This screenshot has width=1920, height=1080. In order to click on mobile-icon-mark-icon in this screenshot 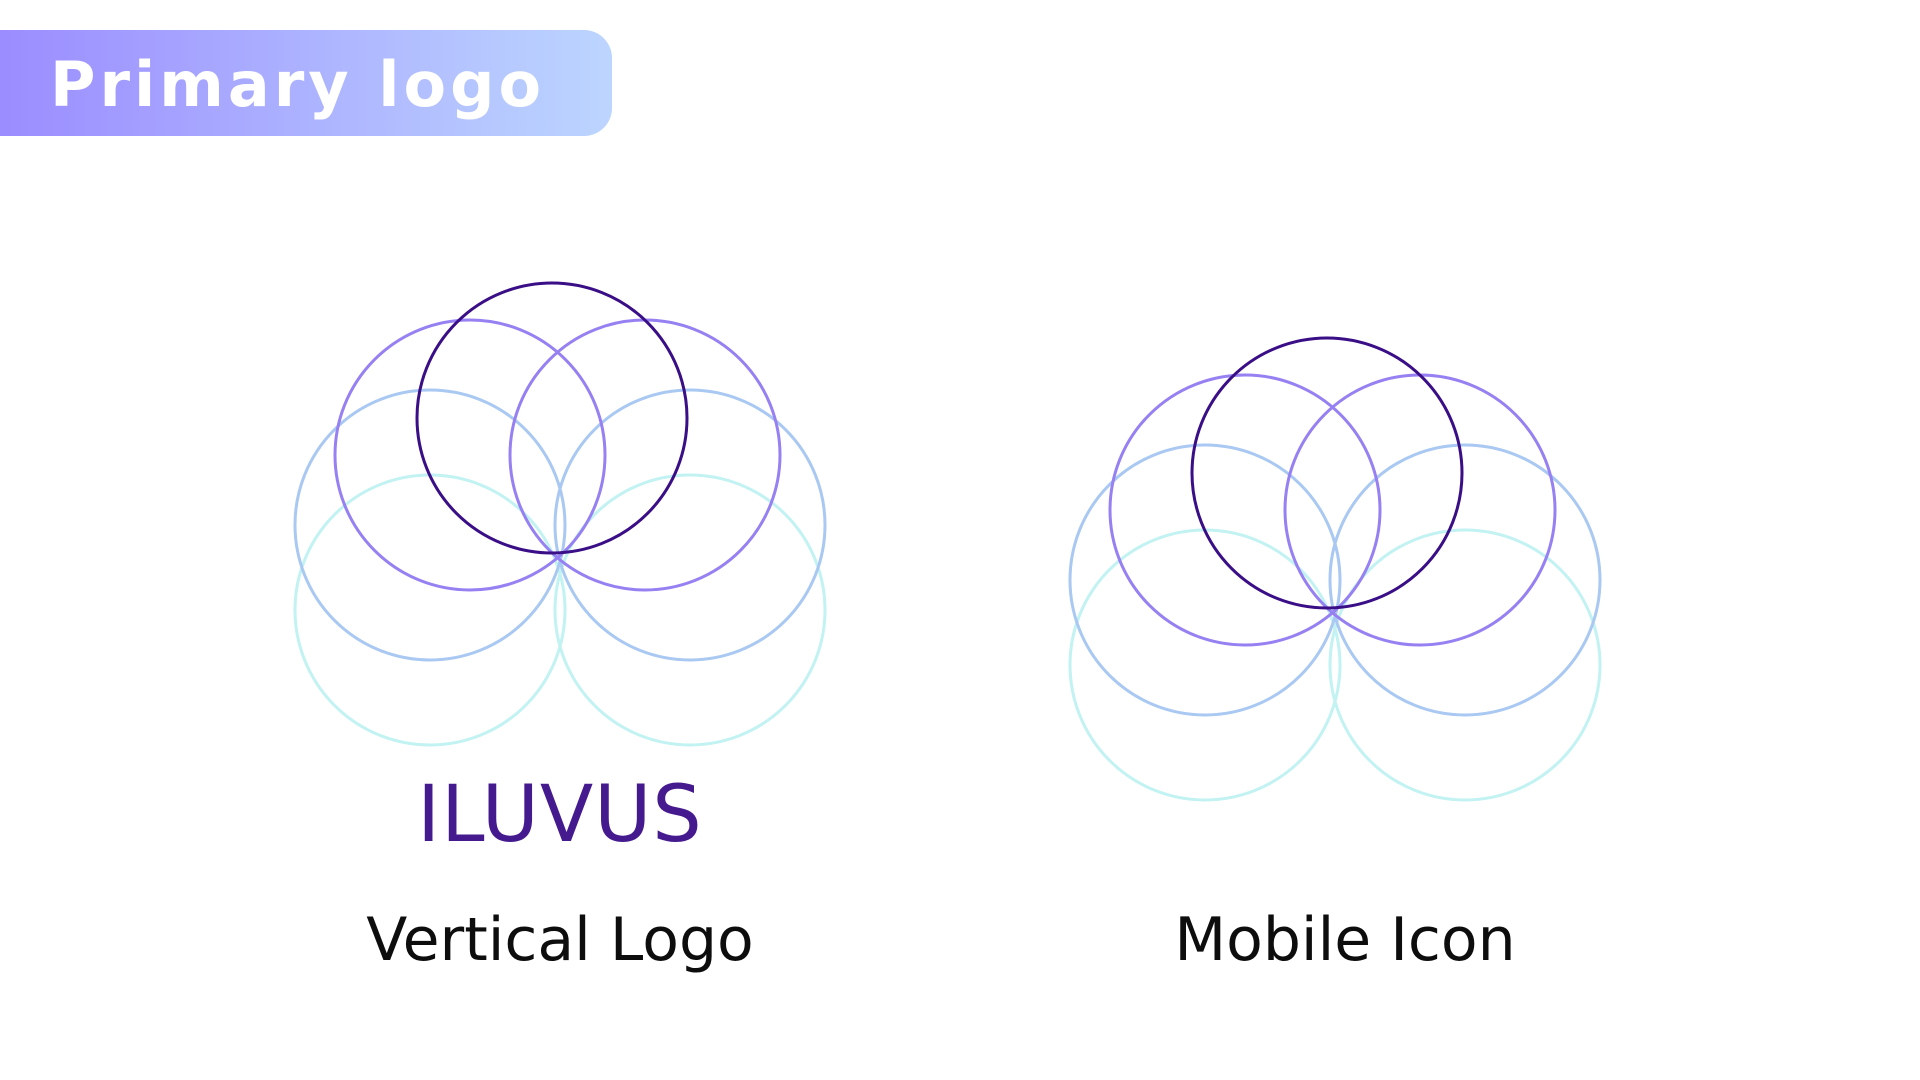, I will do `click(1335, 569)`.